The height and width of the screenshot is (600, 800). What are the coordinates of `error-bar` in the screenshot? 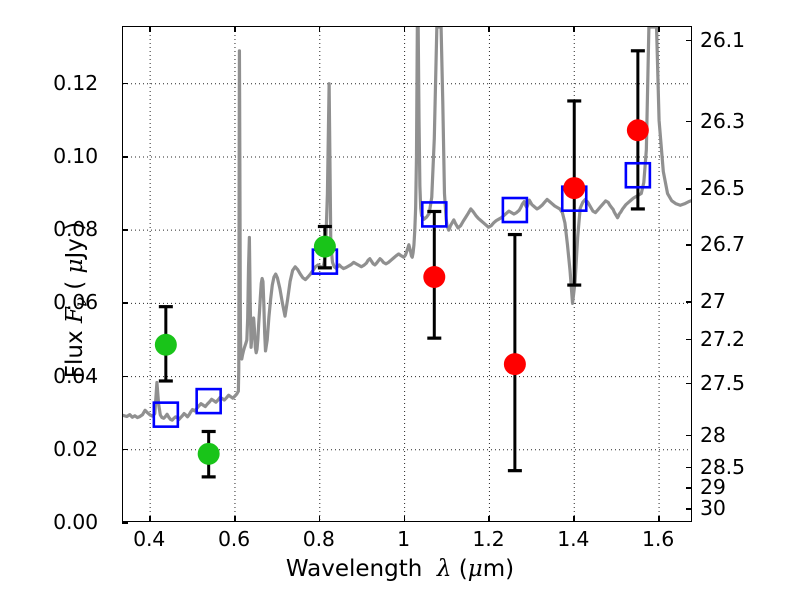 It's located at (514, 352).